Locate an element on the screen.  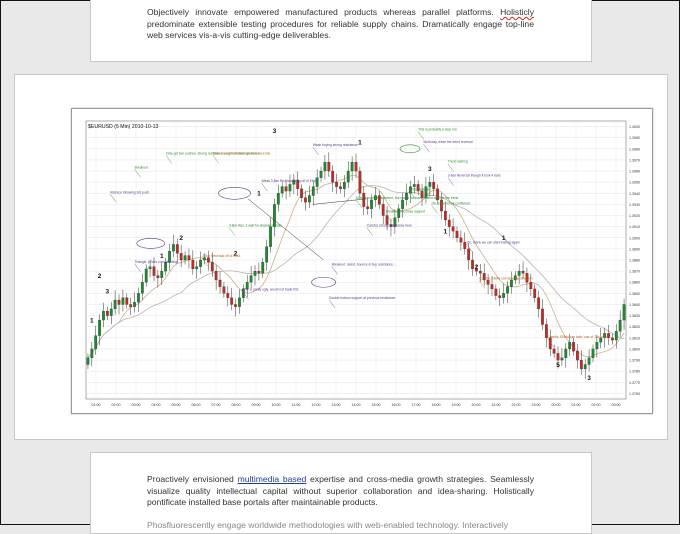
y-tick-label: 1.3860 is located at coordinates (634, 283).